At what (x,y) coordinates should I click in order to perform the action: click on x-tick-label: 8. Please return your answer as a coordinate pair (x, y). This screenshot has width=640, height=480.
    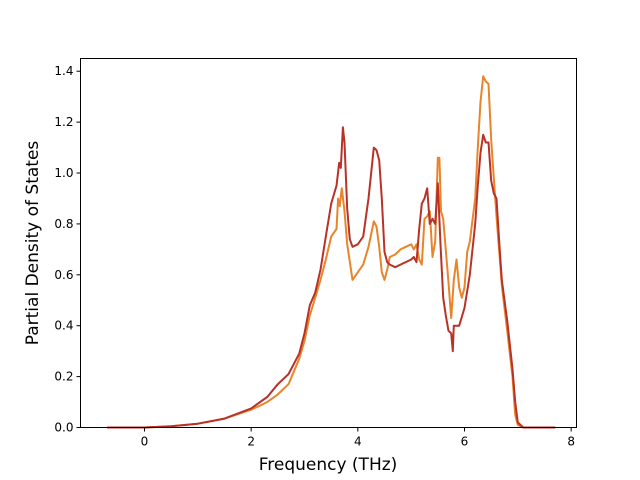
    Looking at the image, I should click on (571, 442).